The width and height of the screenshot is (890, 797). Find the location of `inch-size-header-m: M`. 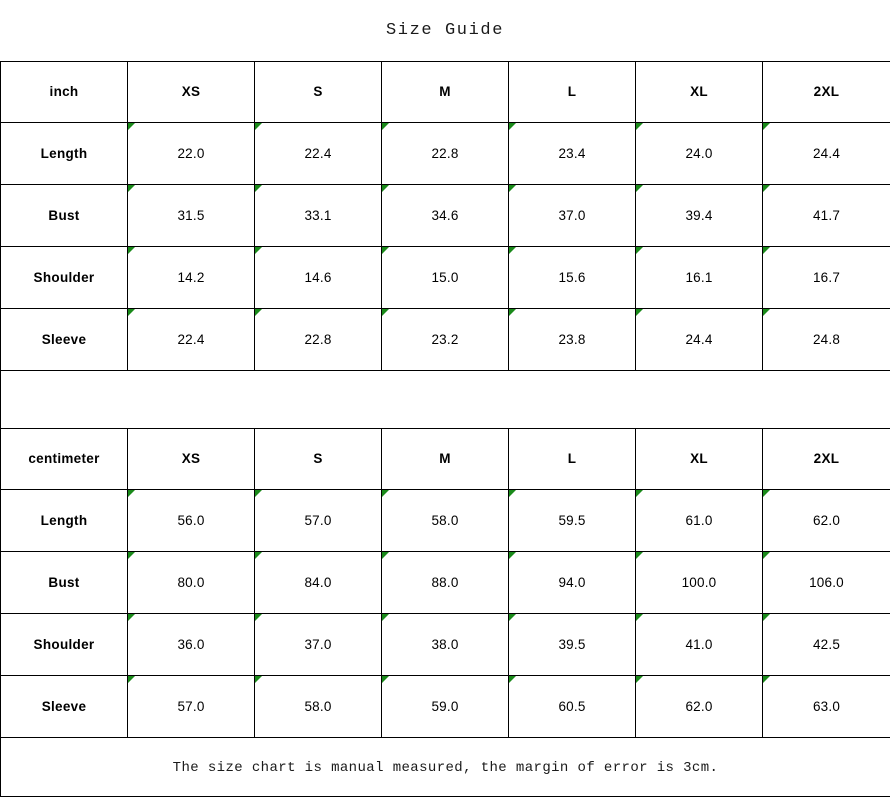

inch-size-header-m: M is located at coordinates (445, 92).